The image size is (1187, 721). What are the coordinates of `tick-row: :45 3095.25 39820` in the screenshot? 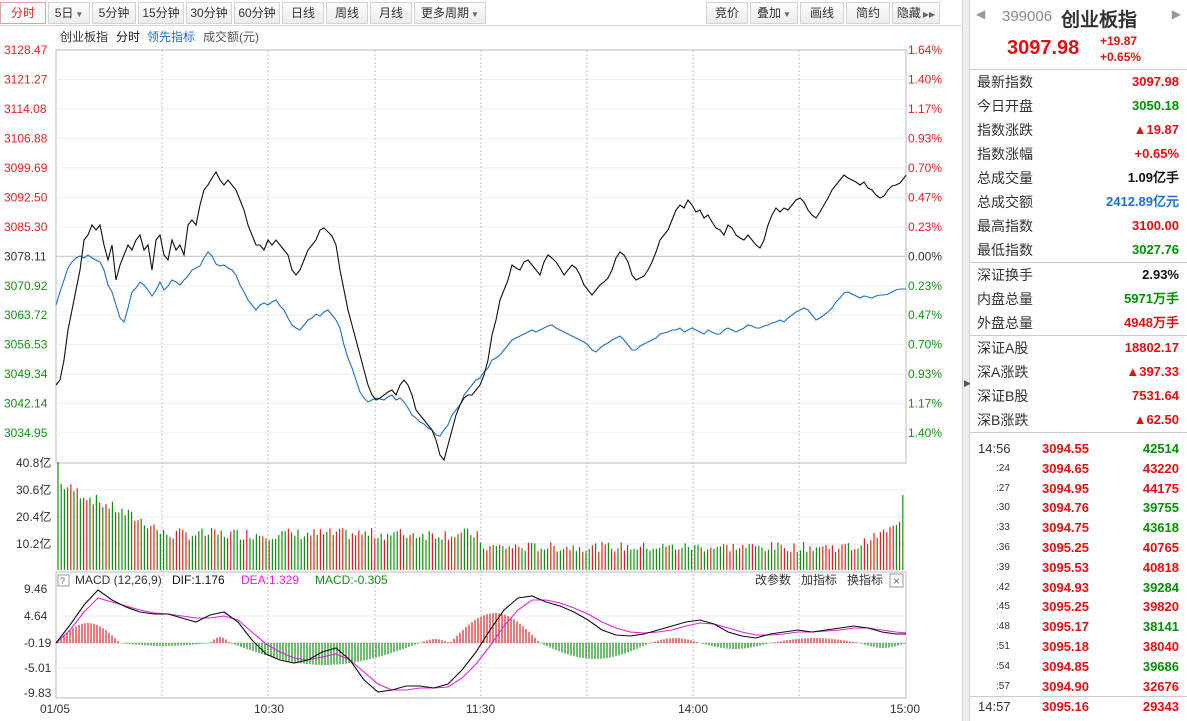 It's located at (1078, 607).